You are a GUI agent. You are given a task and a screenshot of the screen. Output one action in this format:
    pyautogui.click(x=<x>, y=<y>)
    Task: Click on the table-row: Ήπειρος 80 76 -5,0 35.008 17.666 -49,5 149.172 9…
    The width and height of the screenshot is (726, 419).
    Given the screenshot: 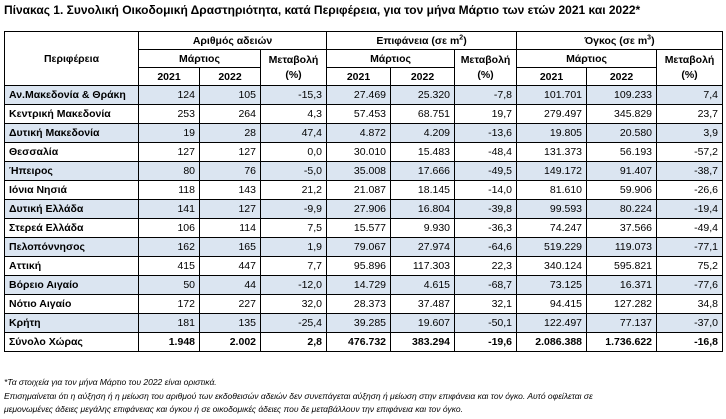 What is the action you would take?
    pyautogui.click(x=364, y=171)
    